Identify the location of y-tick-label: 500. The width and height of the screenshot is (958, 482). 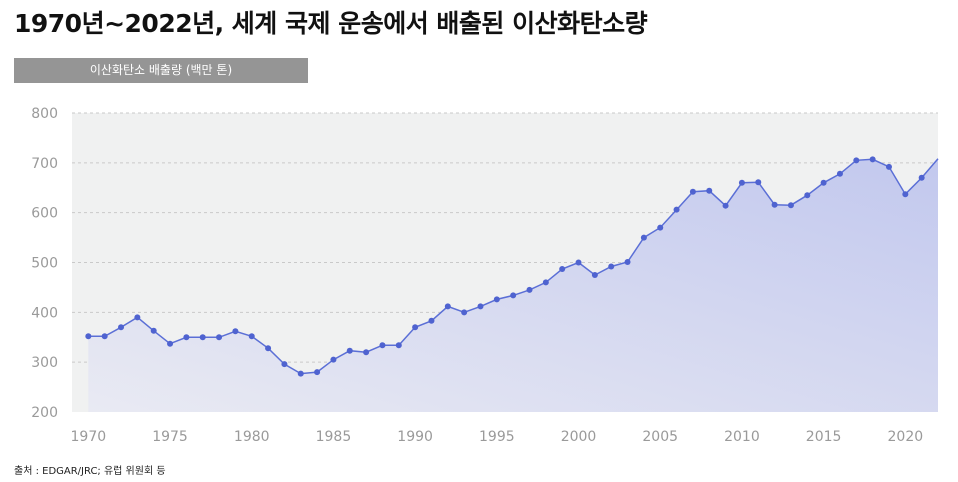
(44, 264).